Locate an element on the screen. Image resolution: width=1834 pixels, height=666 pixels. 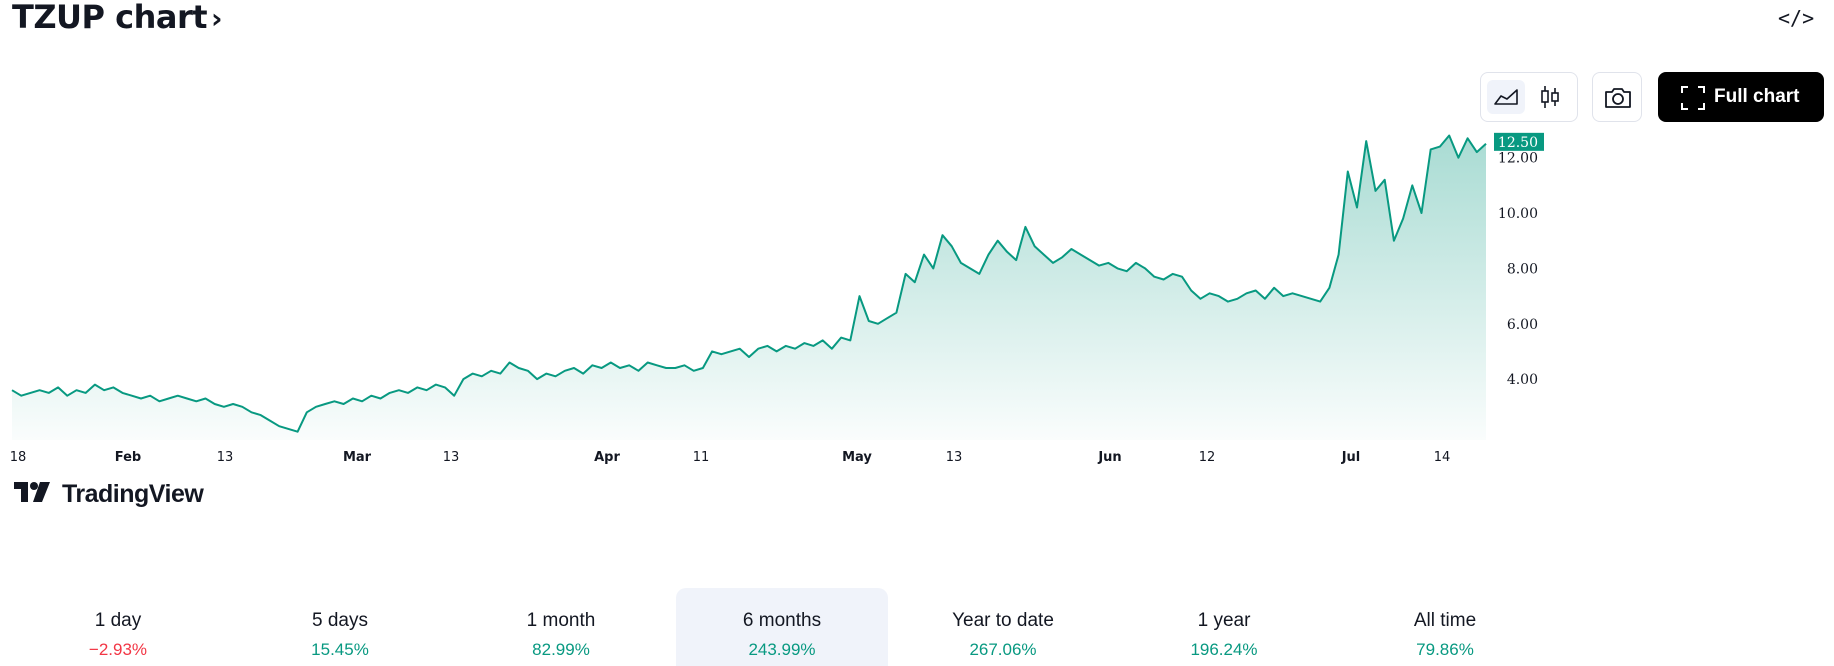
x-tick-label: Jun is located at coordinates (1109, 457).